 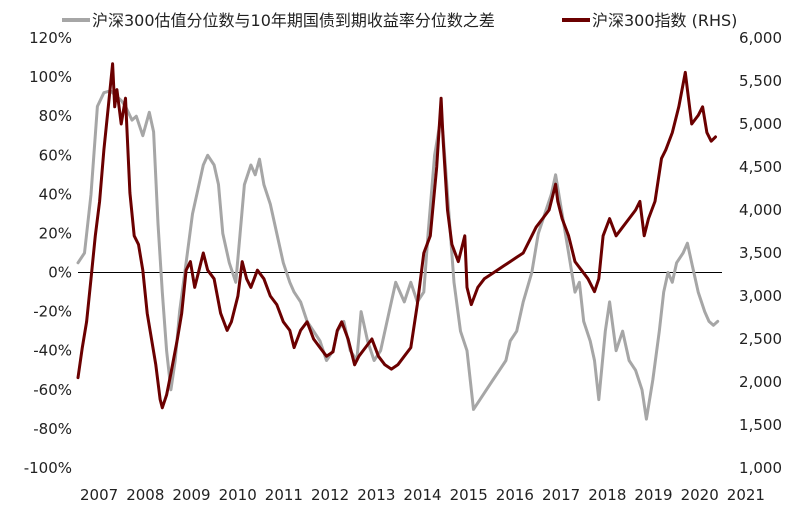 I want to click on right-tick-label: 6,000, so click(x=760, y=38).